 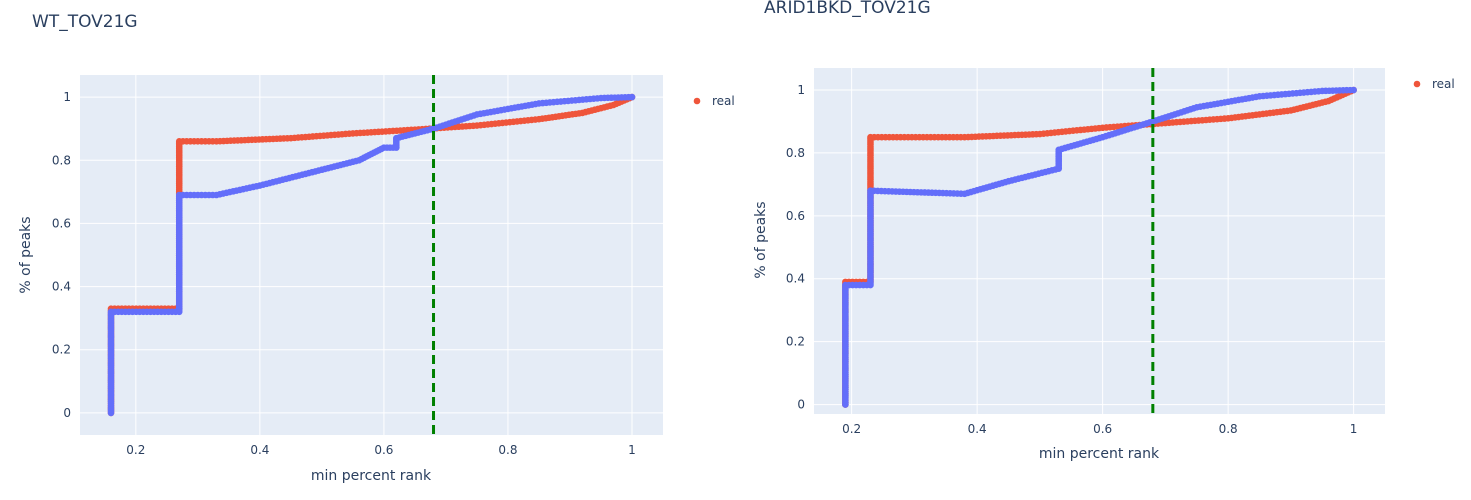 What do you see at coordinates (847, 9) in the screenshot?
I see `chart-title: ARID1BKD_TOV21G` at bounding box center [847, 9].